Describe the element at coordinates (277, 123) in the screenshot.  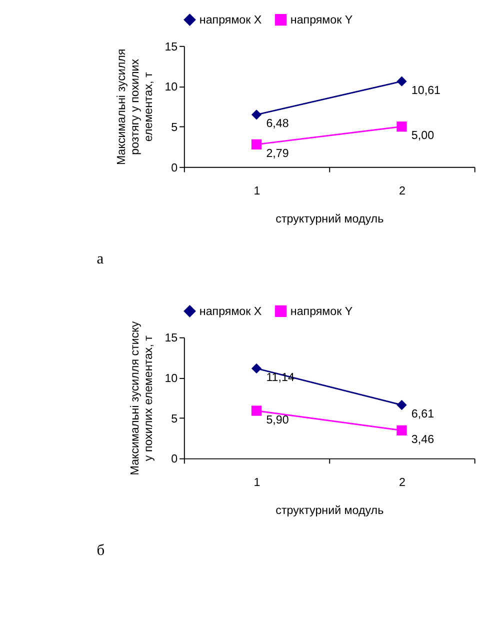
I see `data-label: 6,48` at that location.